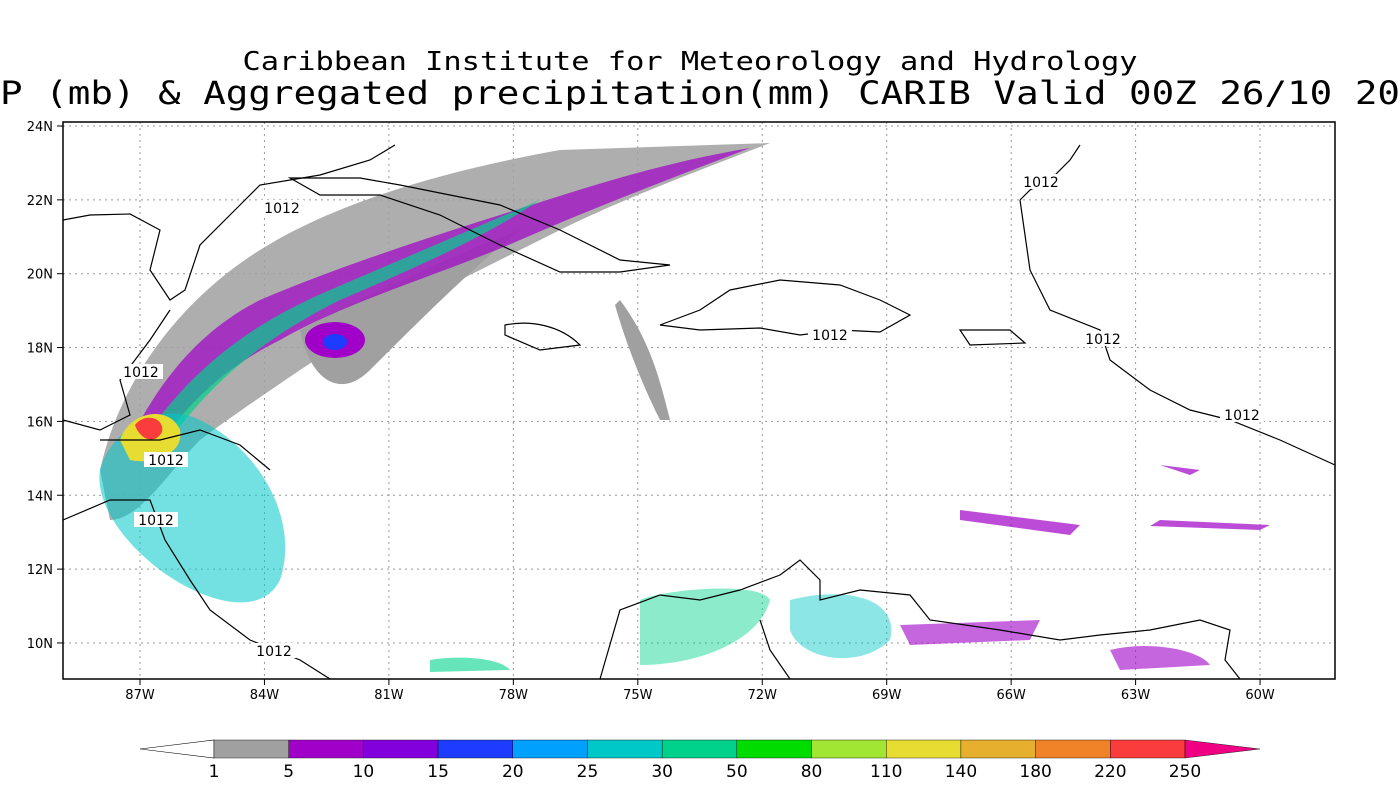 The width and height of the screenshot is (1400, 800). I want to click on colorbar-label: 10, so click(364, 772).